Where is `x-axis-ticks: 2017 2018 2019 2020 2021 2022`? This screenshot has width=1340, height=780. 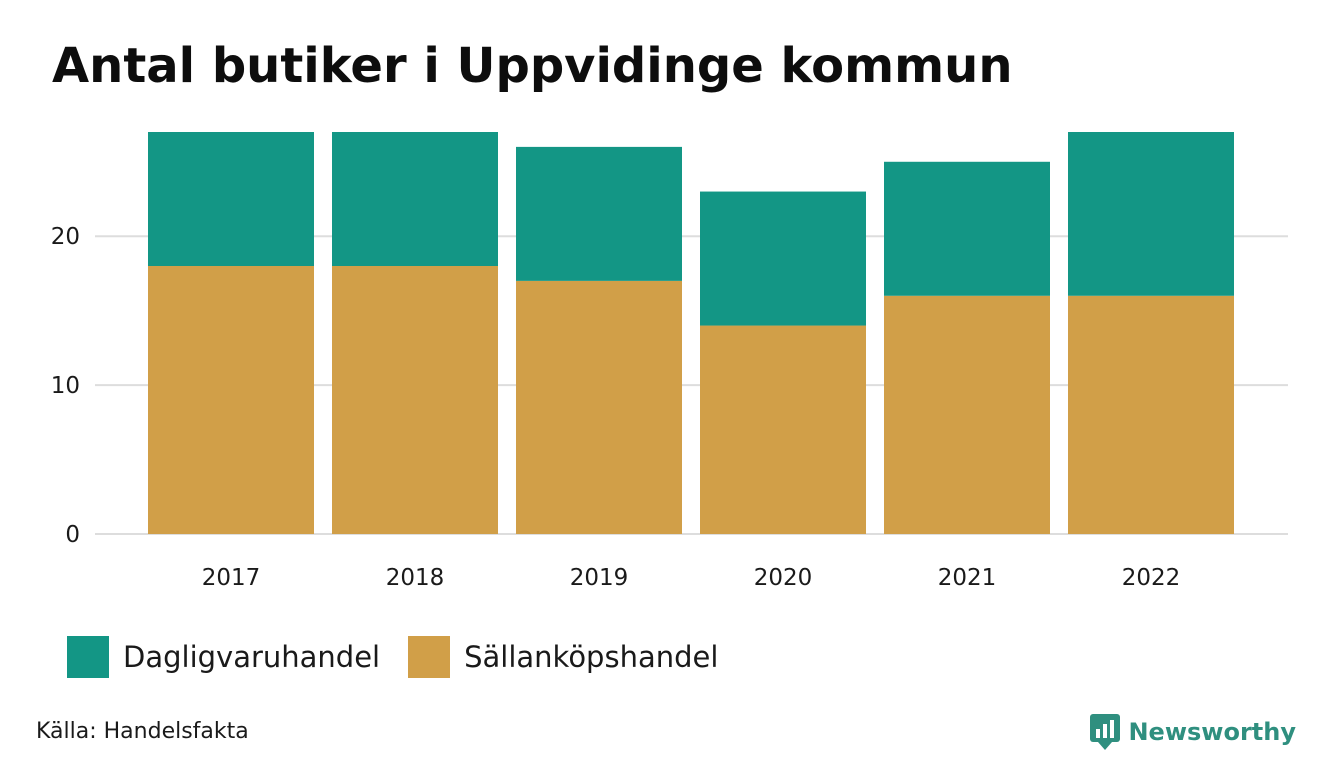 x-axis-ticks: 2017 2018 2019 2020 2021 2022 is located at coordinates (691, 578).